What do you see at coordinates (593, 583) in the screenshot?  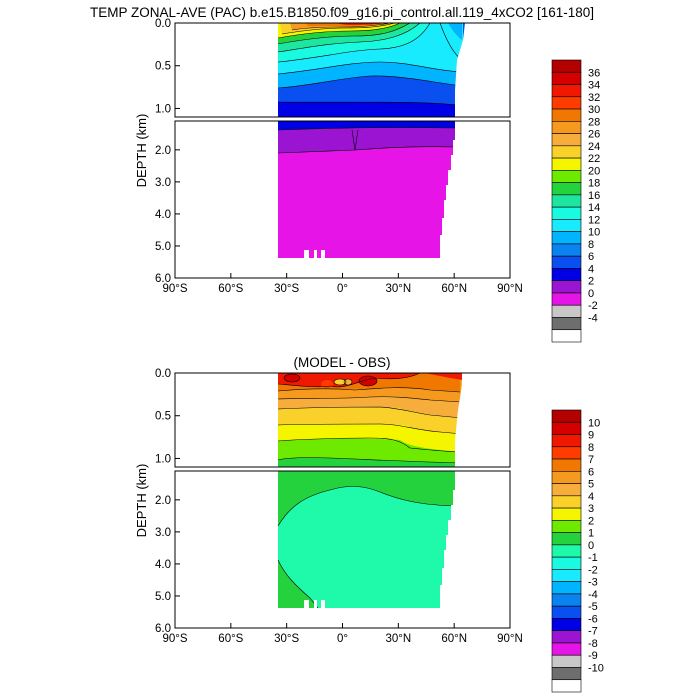 I see `bottom-colorbar-label: -3` at bounding box center [593, 583].